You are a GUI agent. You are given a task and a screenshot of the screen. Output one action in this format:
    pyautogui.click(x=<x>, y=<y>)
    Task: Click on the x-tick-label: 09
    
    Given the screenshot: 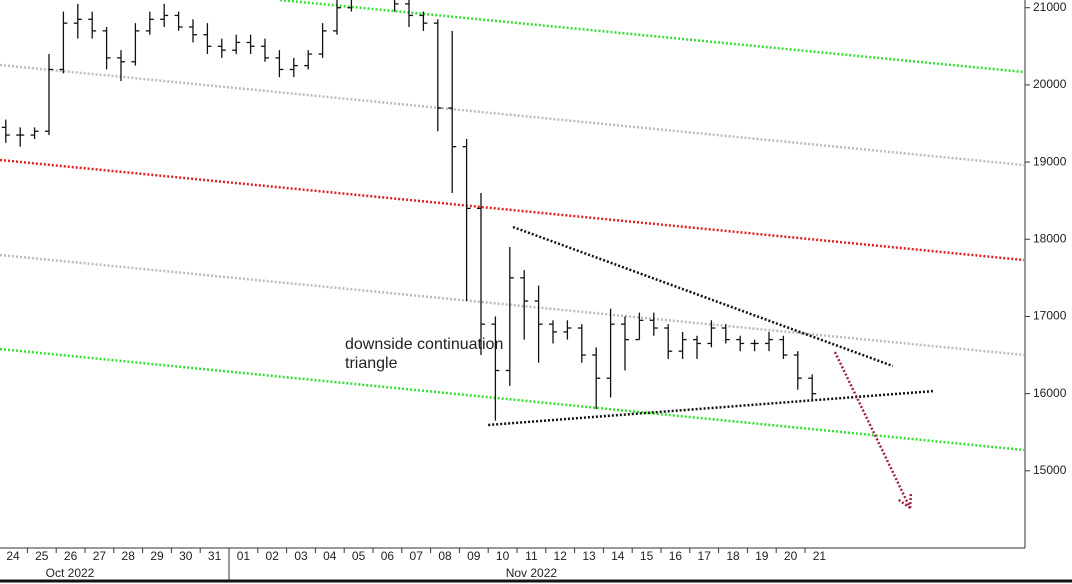 What is the action you would take?
    pyautogui.click(x=474, y=556)
    